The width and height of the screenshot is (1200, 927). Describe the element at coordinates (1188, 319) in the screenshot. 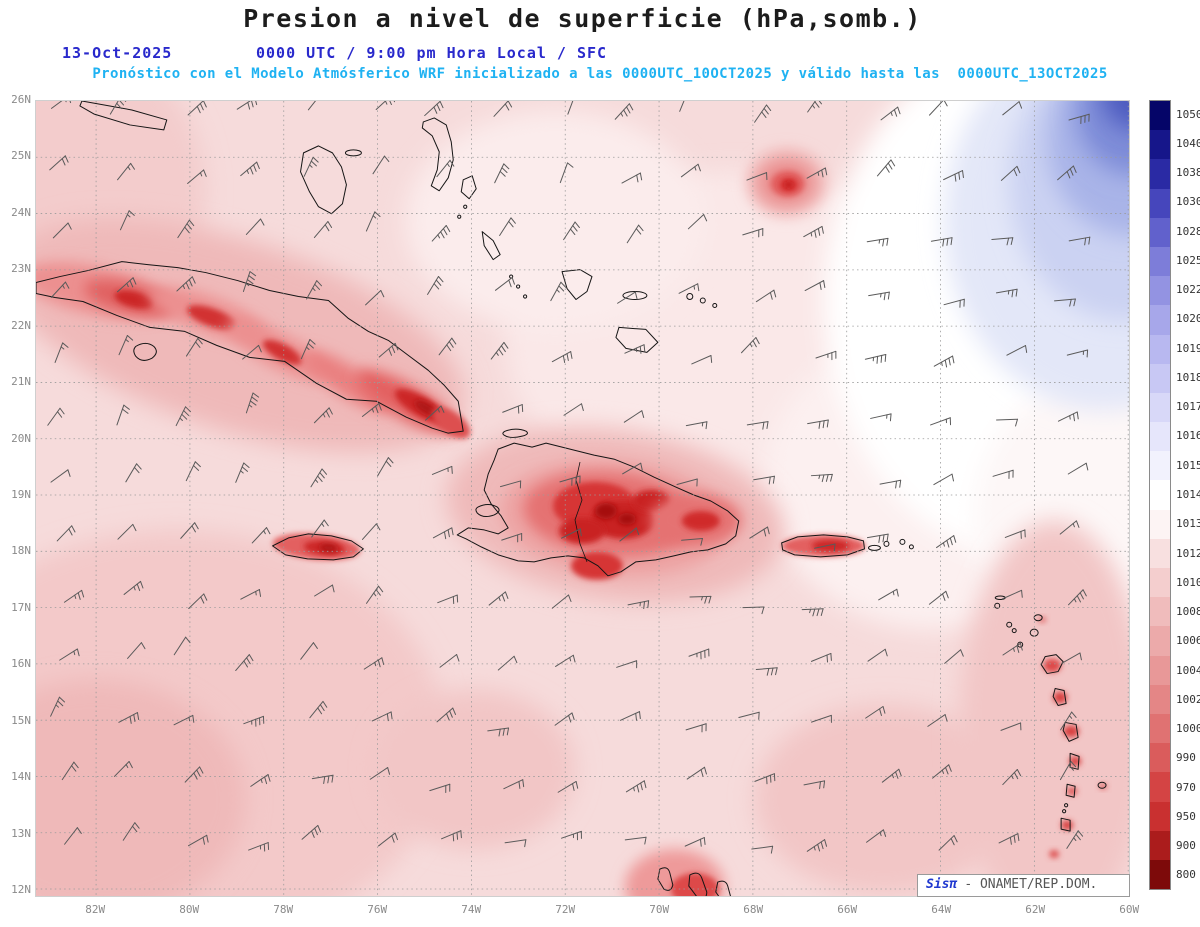

I see `colorbar-label-1020: 1020` at that location.